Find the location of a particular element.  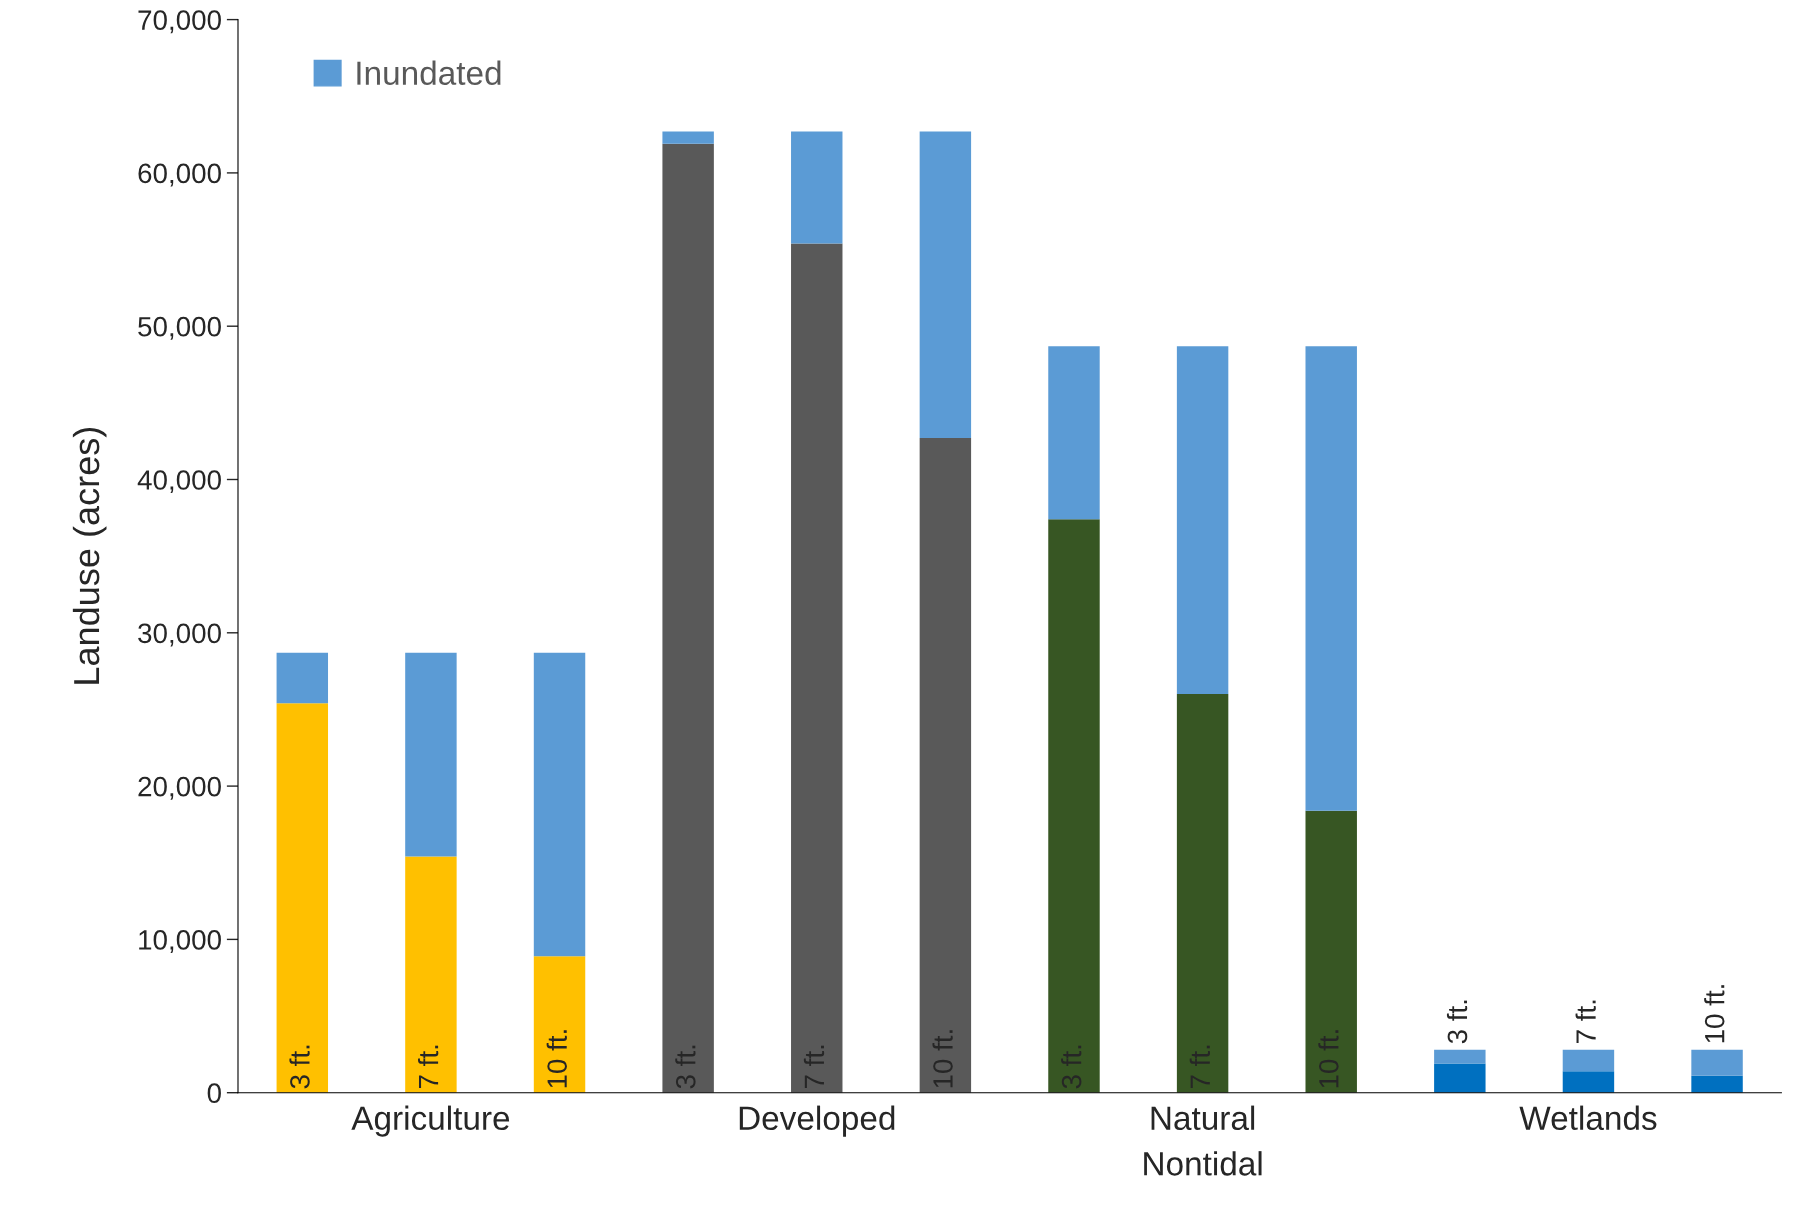

y-tick-label: 50,000 is located at coordinates (179, 328).